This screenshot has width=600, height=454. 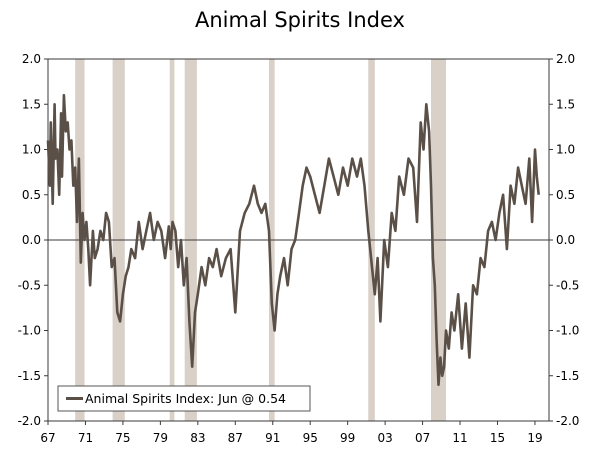 I want to click on x-tick-label: 79, so click(x=160, y=438).